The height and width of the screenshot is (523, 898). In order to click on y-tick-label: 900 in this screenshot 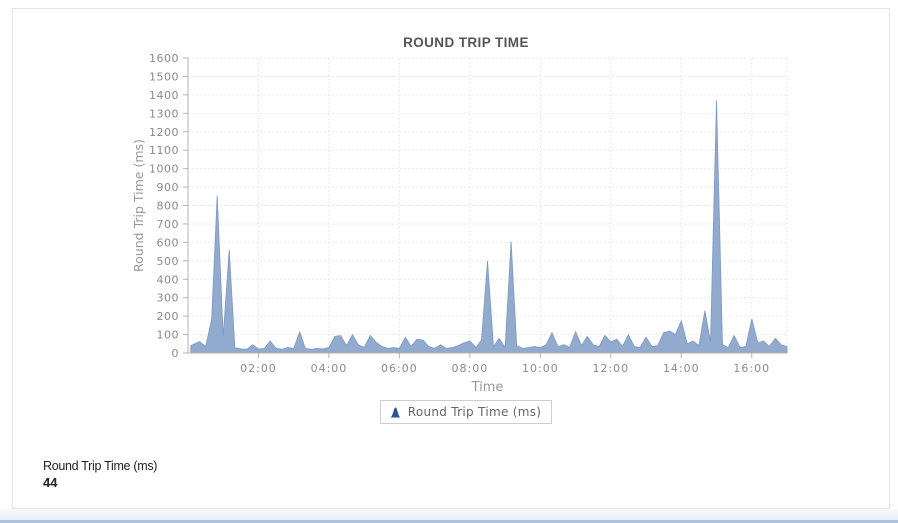, I will do `click(168, 187)`.